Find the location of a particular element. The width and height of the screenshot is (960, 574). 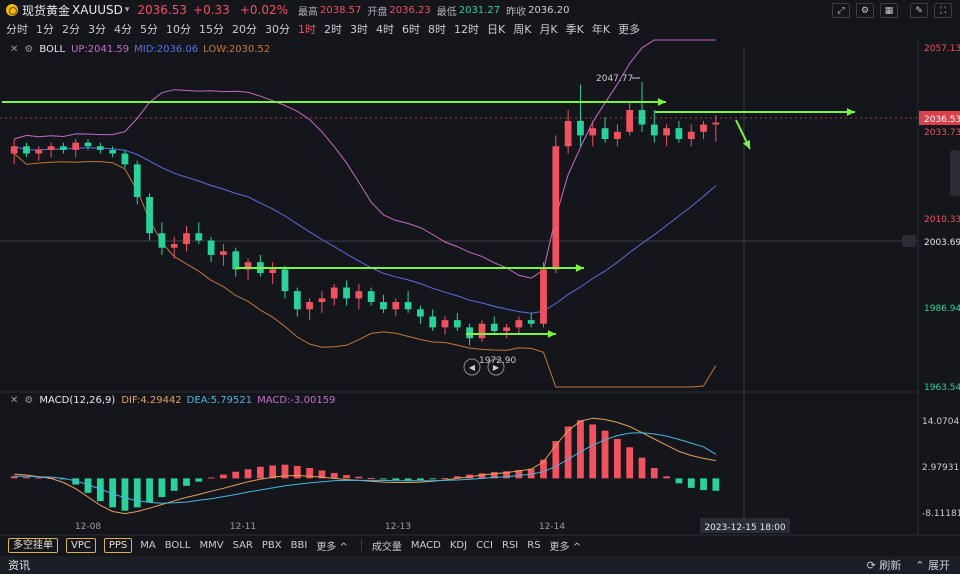

divider is located at coordinates (361, 545).